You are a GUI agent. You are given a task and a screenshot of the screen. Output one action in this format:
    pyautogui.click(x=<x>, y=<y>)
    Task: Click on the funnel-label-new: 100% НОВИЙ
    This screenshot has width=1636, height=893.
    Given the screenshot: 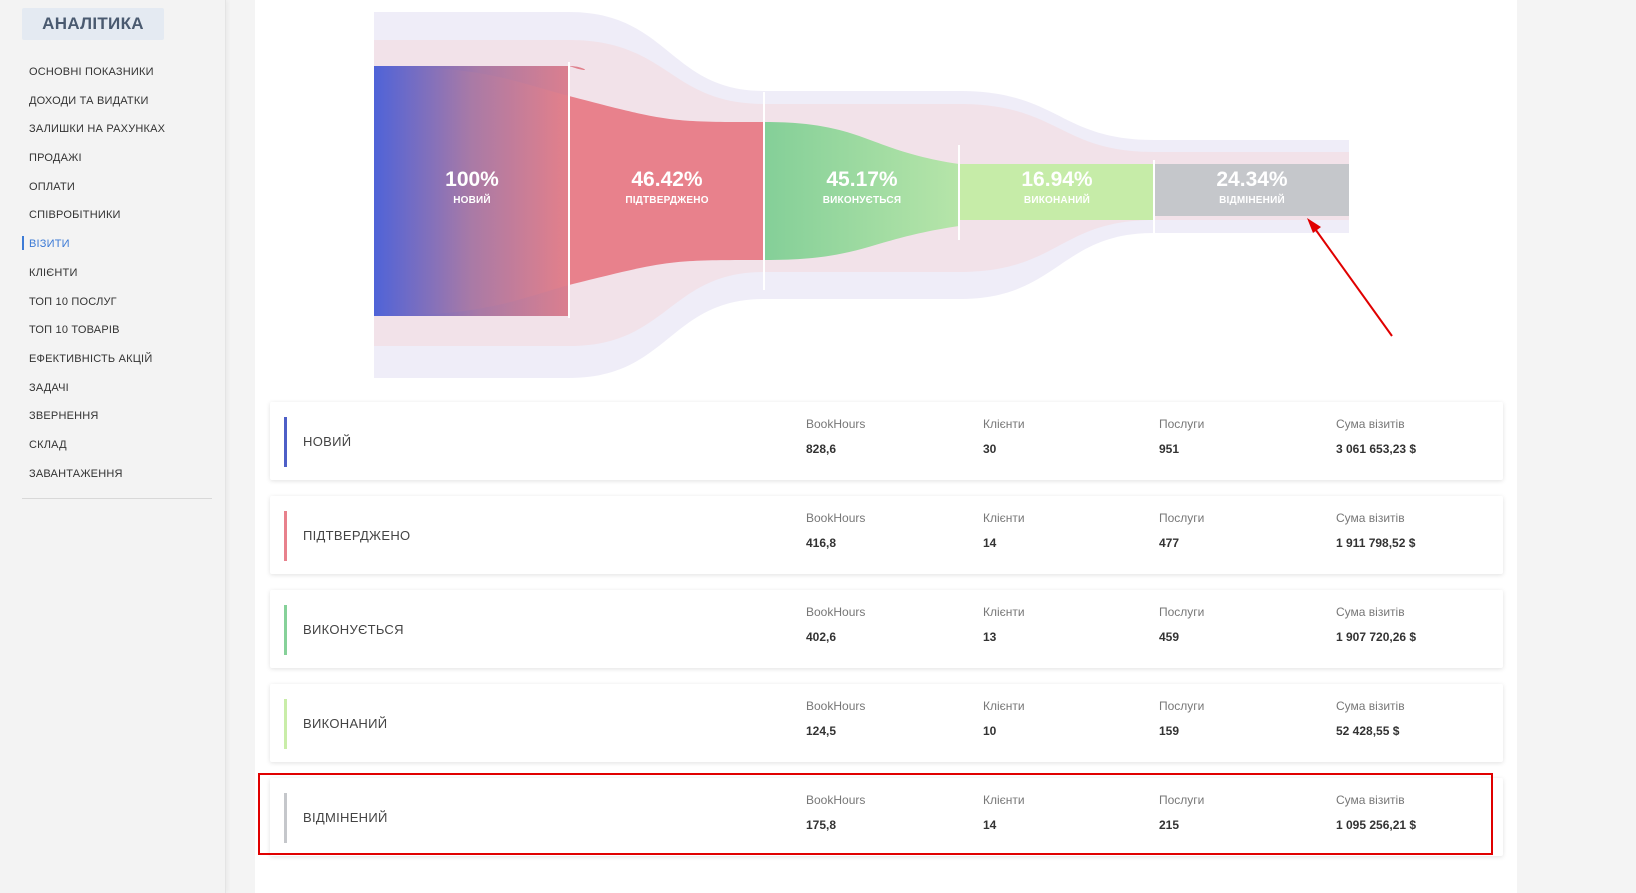 What is the action you would take?
    pyautogui.click(x=472, y=187)
    